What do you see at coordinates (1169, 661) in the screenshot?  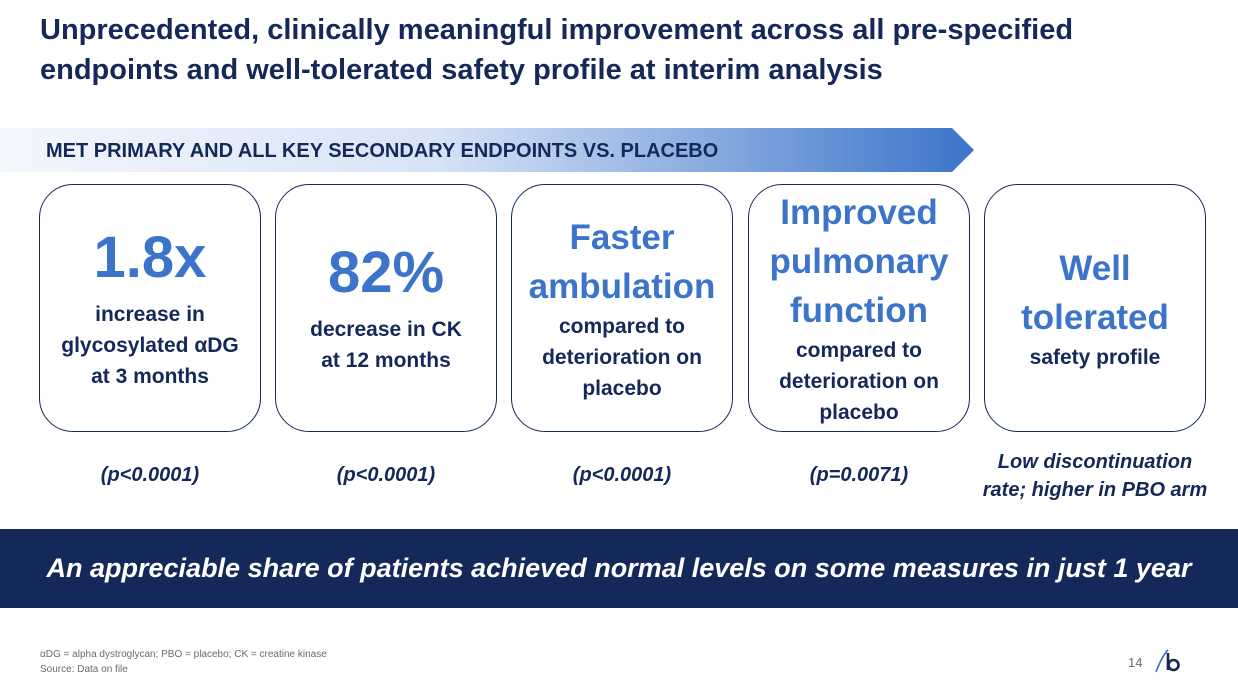 I see `company-logo-icon` at bounding box center [1169, 661].